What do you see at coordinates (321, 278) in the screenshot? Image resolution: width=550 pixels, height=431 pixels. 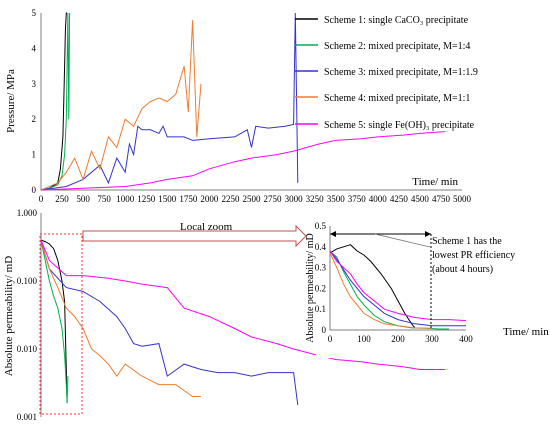 I see `inset-y-tick-labels: 0 0.1 0.2 0.3 0.4 0.5` at bounding box center [321, 278].